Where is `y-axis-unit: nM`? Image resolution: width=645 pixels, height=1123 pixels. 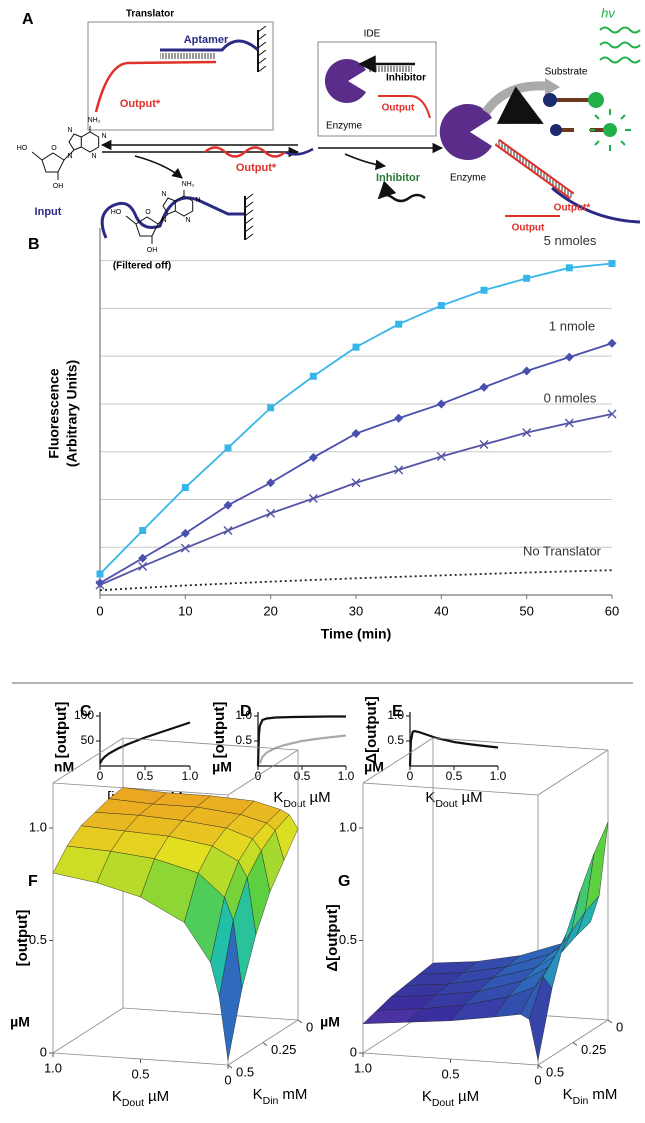 y-axis-unit: nM is located at coordinates (64, 767).